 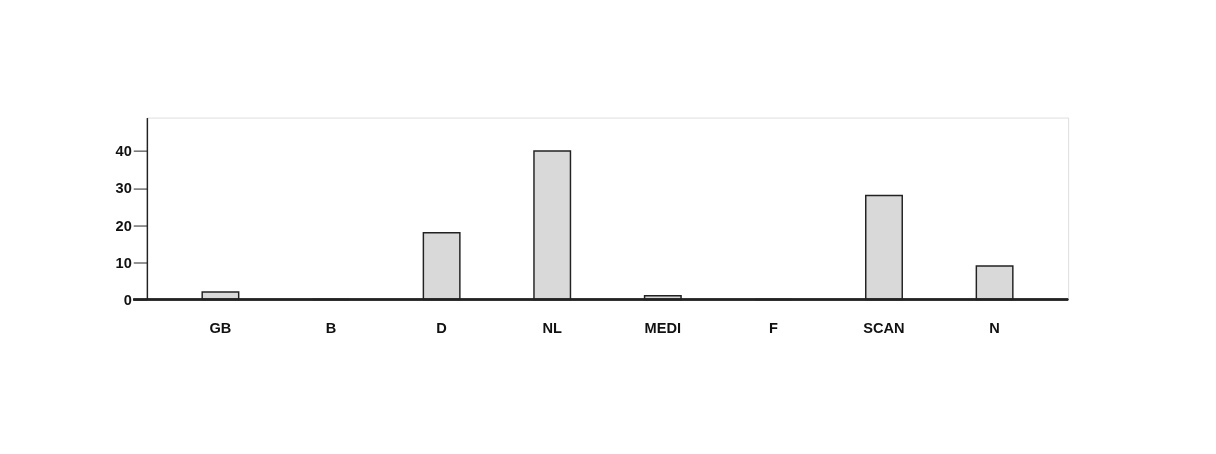 What do you see at coordinates (884, 328) in the screenshot?
I see `x-tick-label: SCAN` at bounding box center [884, 328].